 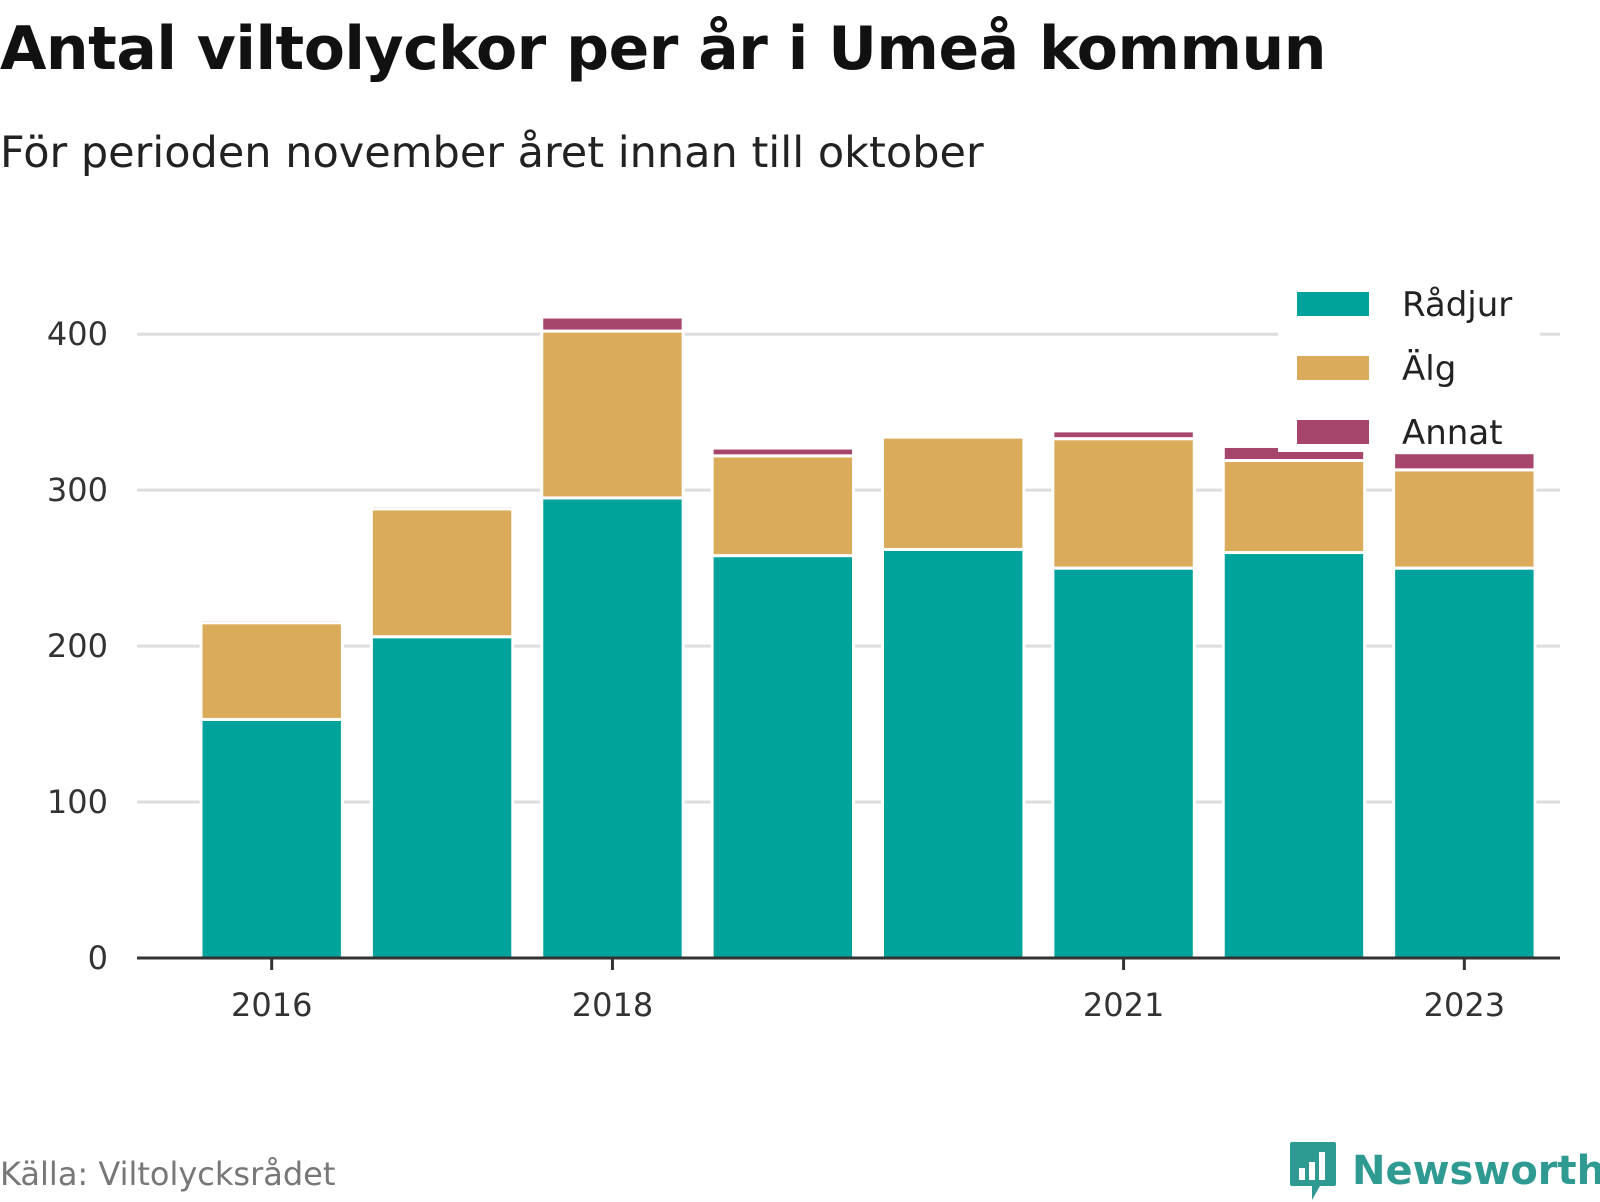 I want to click on bar-segment-rådjur-2023, so click(x=1464, y=763).